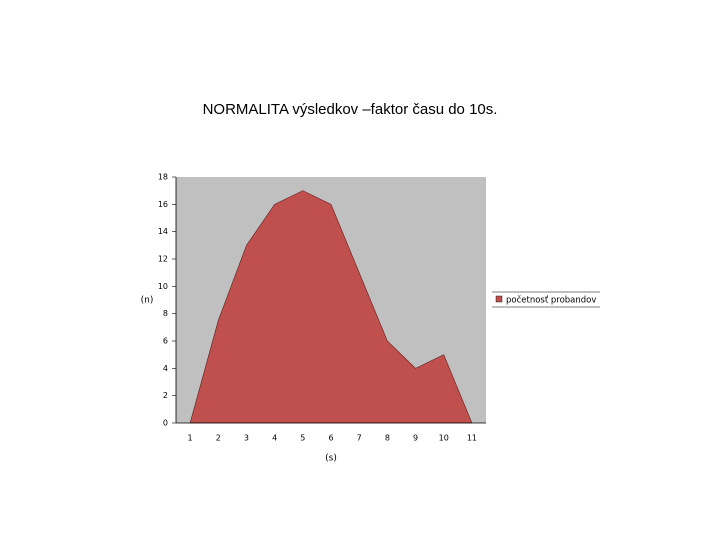 The width and height of the screenshot is (720, 544). Describe the element at coordinates (274, 438) in the screenshot. I see `x-tick-label: 4` at that location.